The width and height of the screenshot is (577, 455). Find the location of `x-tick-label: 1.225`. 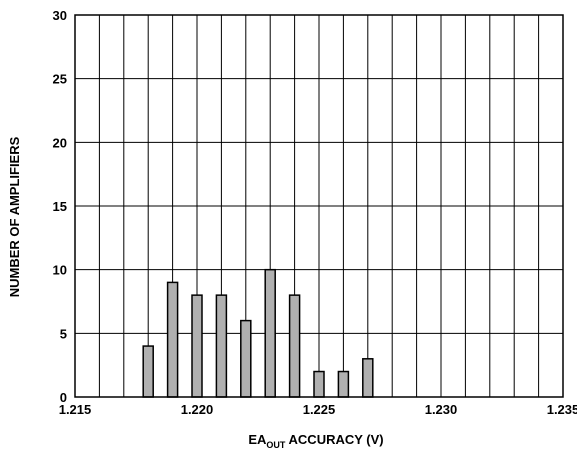

x-tick-label: 1.225 is located at coordinates (319, 409).